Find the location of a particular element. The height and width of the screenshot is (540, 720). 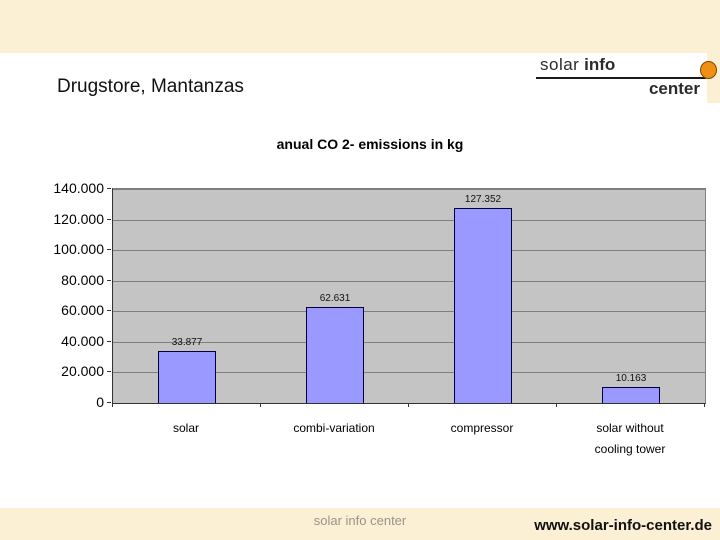

bar-solar-without-cooling-tower is located at coordinates (631, 395).